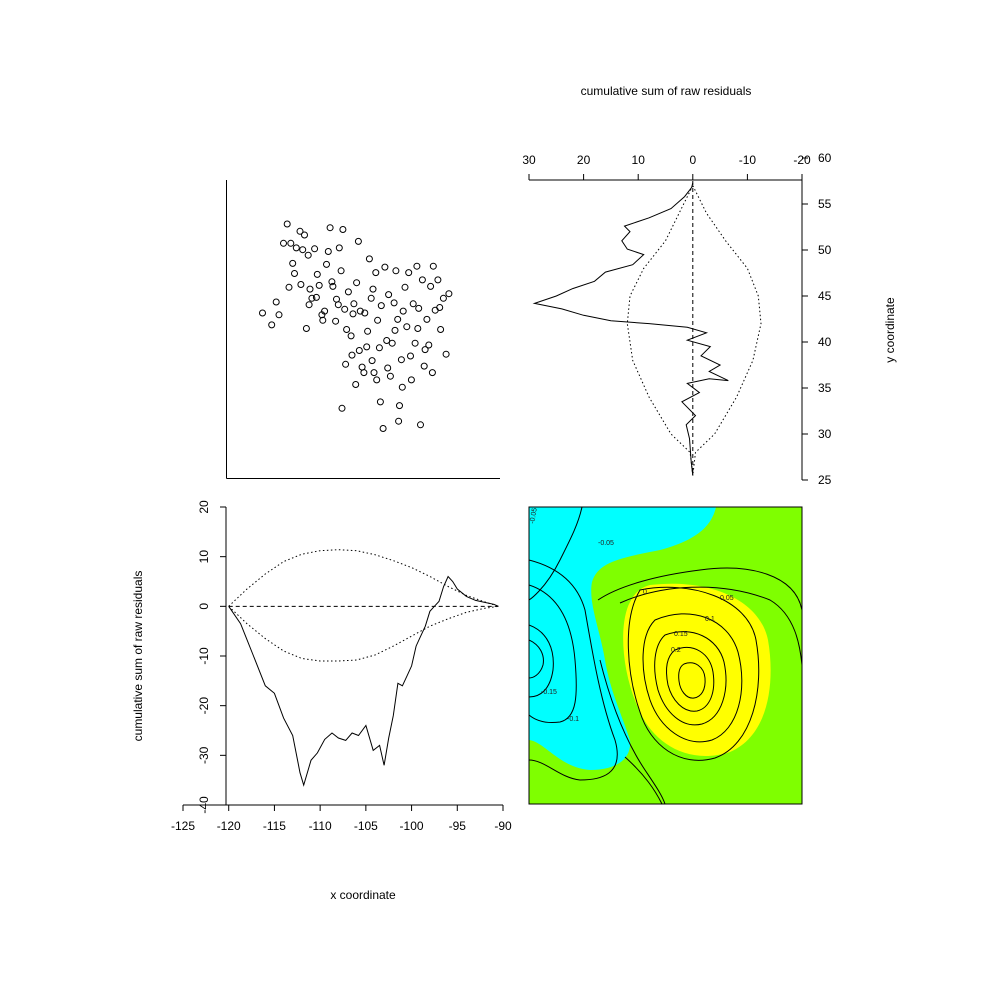 This screenshot has height=1000, width=1000. I want to click on y-marginal-title: cumulative sum of raw residuals, so click(666, 91).